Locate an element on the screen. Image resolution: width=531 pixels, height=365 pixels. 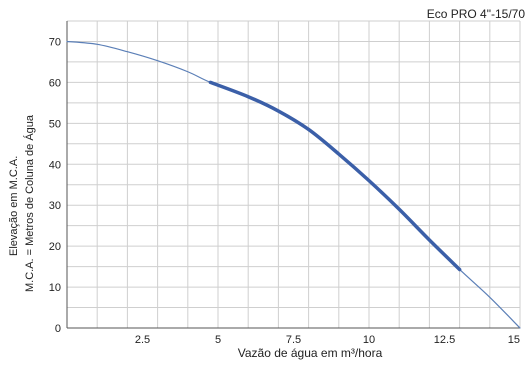
y-axis-label-line2: M.C.A. = Metros de Coluna de Água is located at coordinates (30, 203).